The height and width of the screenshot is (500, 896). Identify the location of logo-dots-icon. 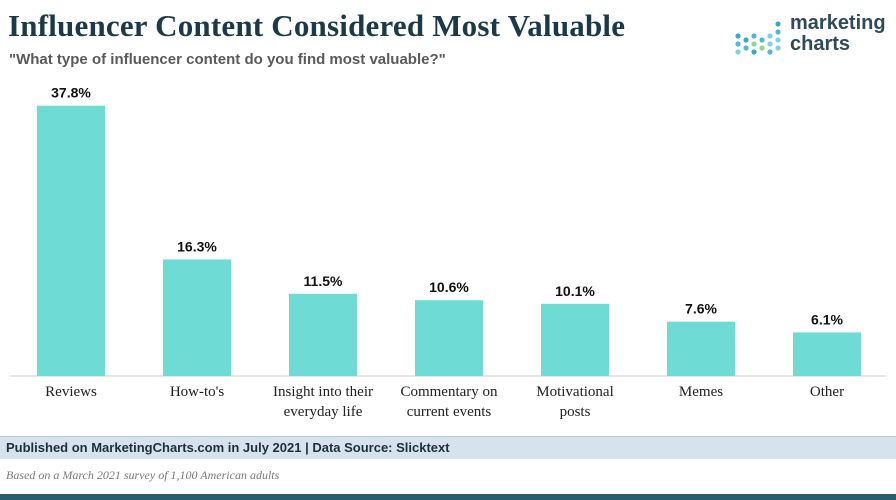
(758, 38).